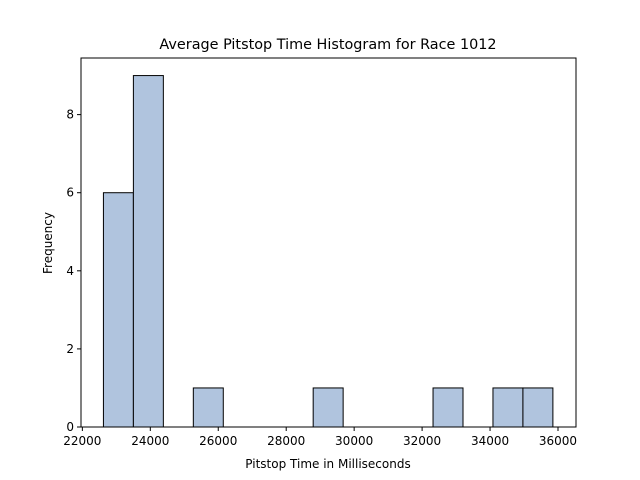 The image size is (640, 480). Describe the element at coordinates (82, 441) in the screenshot. I see `x-tick-label: 22000` at that location.